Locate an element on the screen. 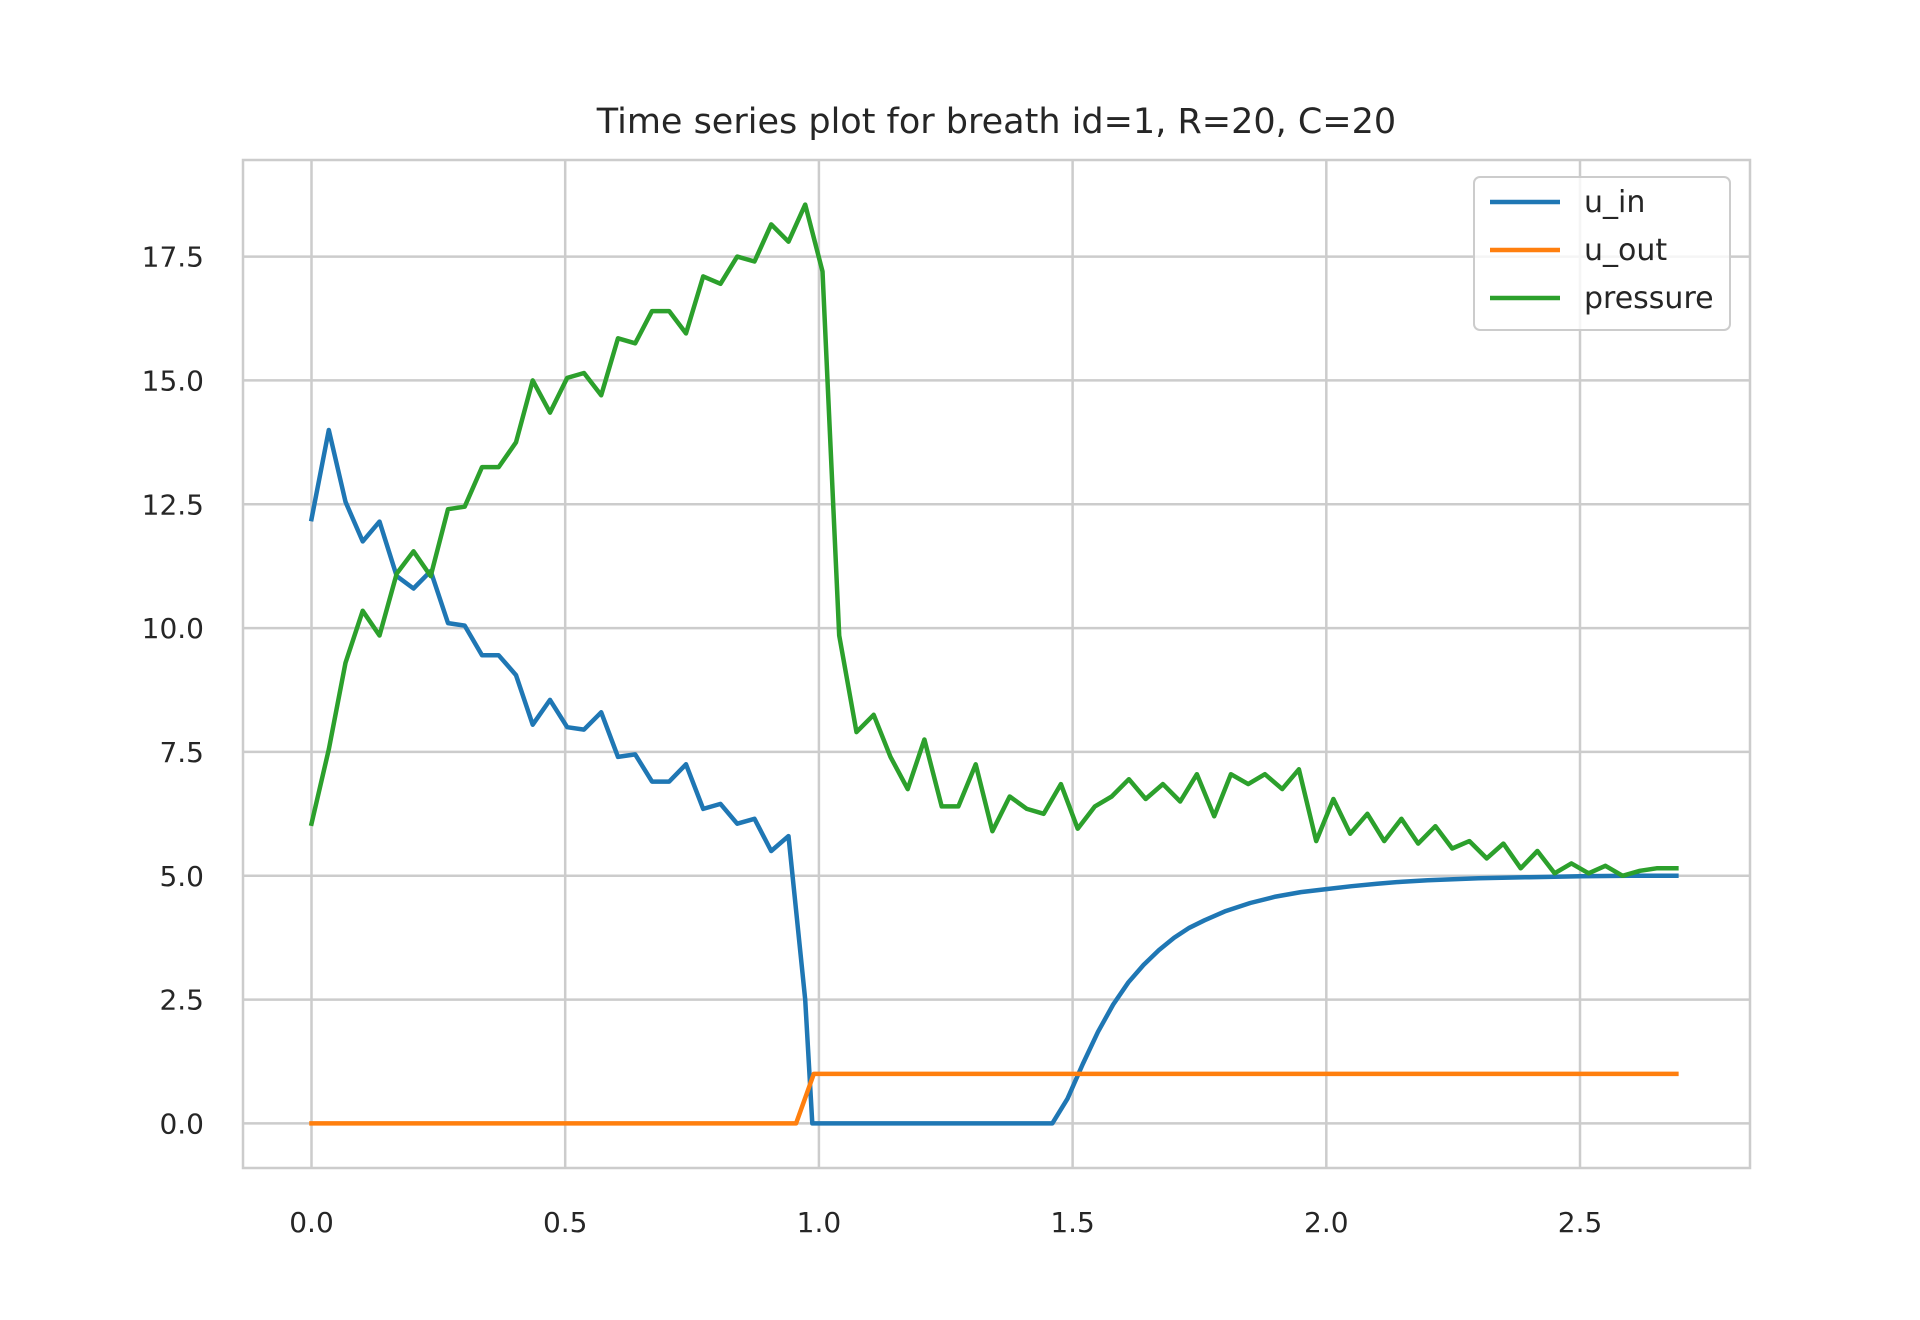 The width and height of the screenshot is (1920, 1320). y-tick-label: 2.5 is located at coordinates (181, 1000).